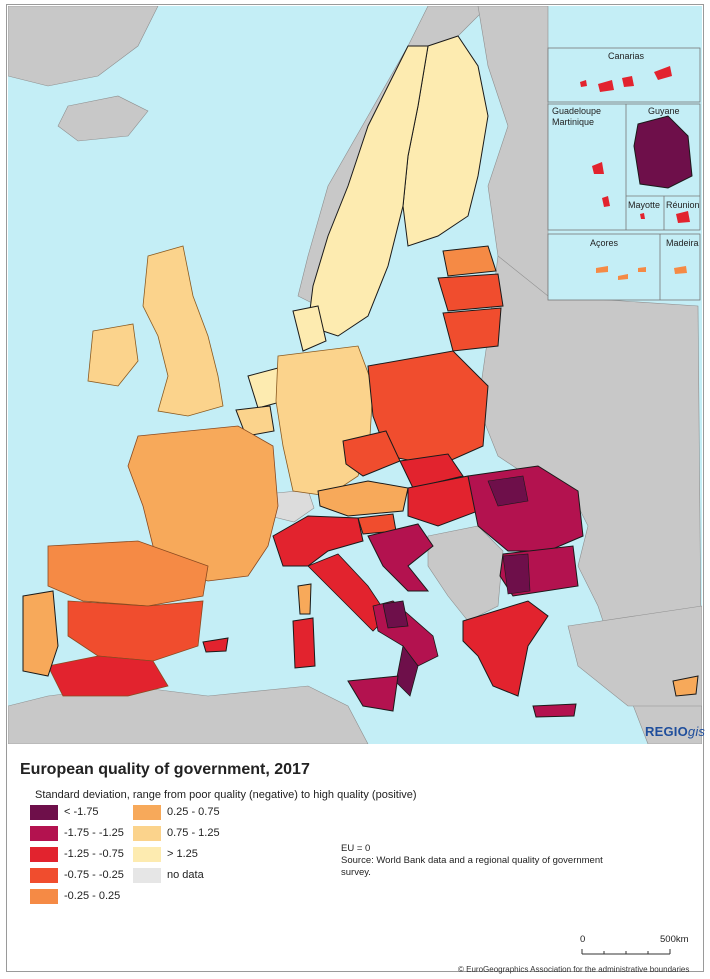 The width and height of the screenshot is (710, 979). Describe the element at coordinates (324, 421) in the screenshot. I see `region-germany` at that location.